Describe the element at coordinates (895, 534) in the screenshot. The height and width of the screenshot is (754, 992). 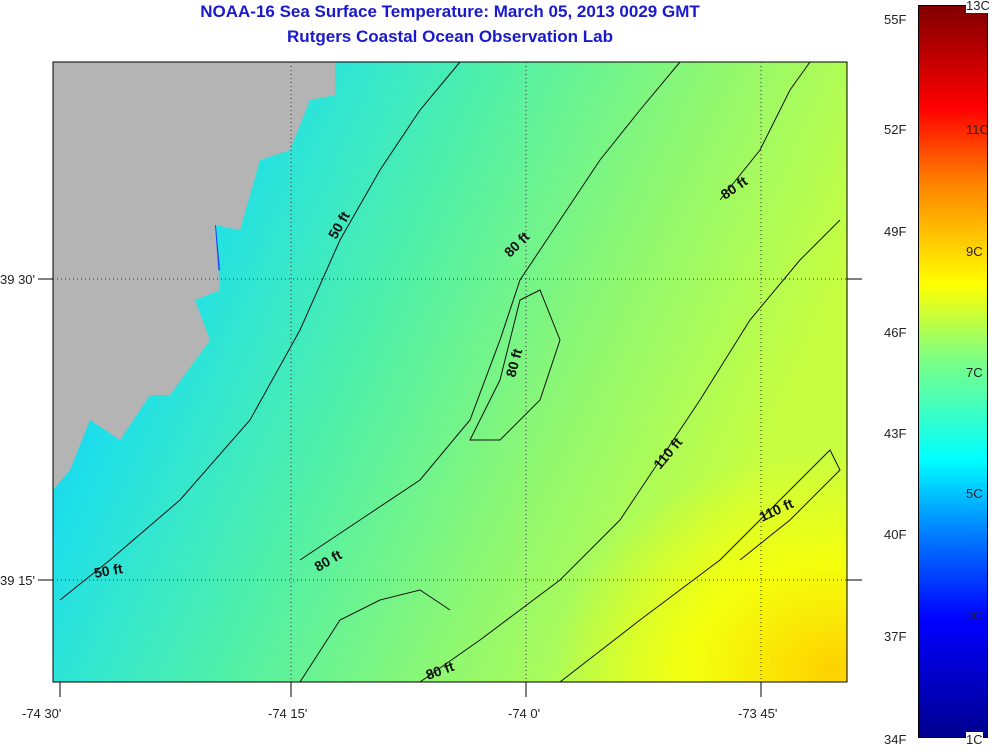
I see `colorbar-f-label: 40F` at that location.